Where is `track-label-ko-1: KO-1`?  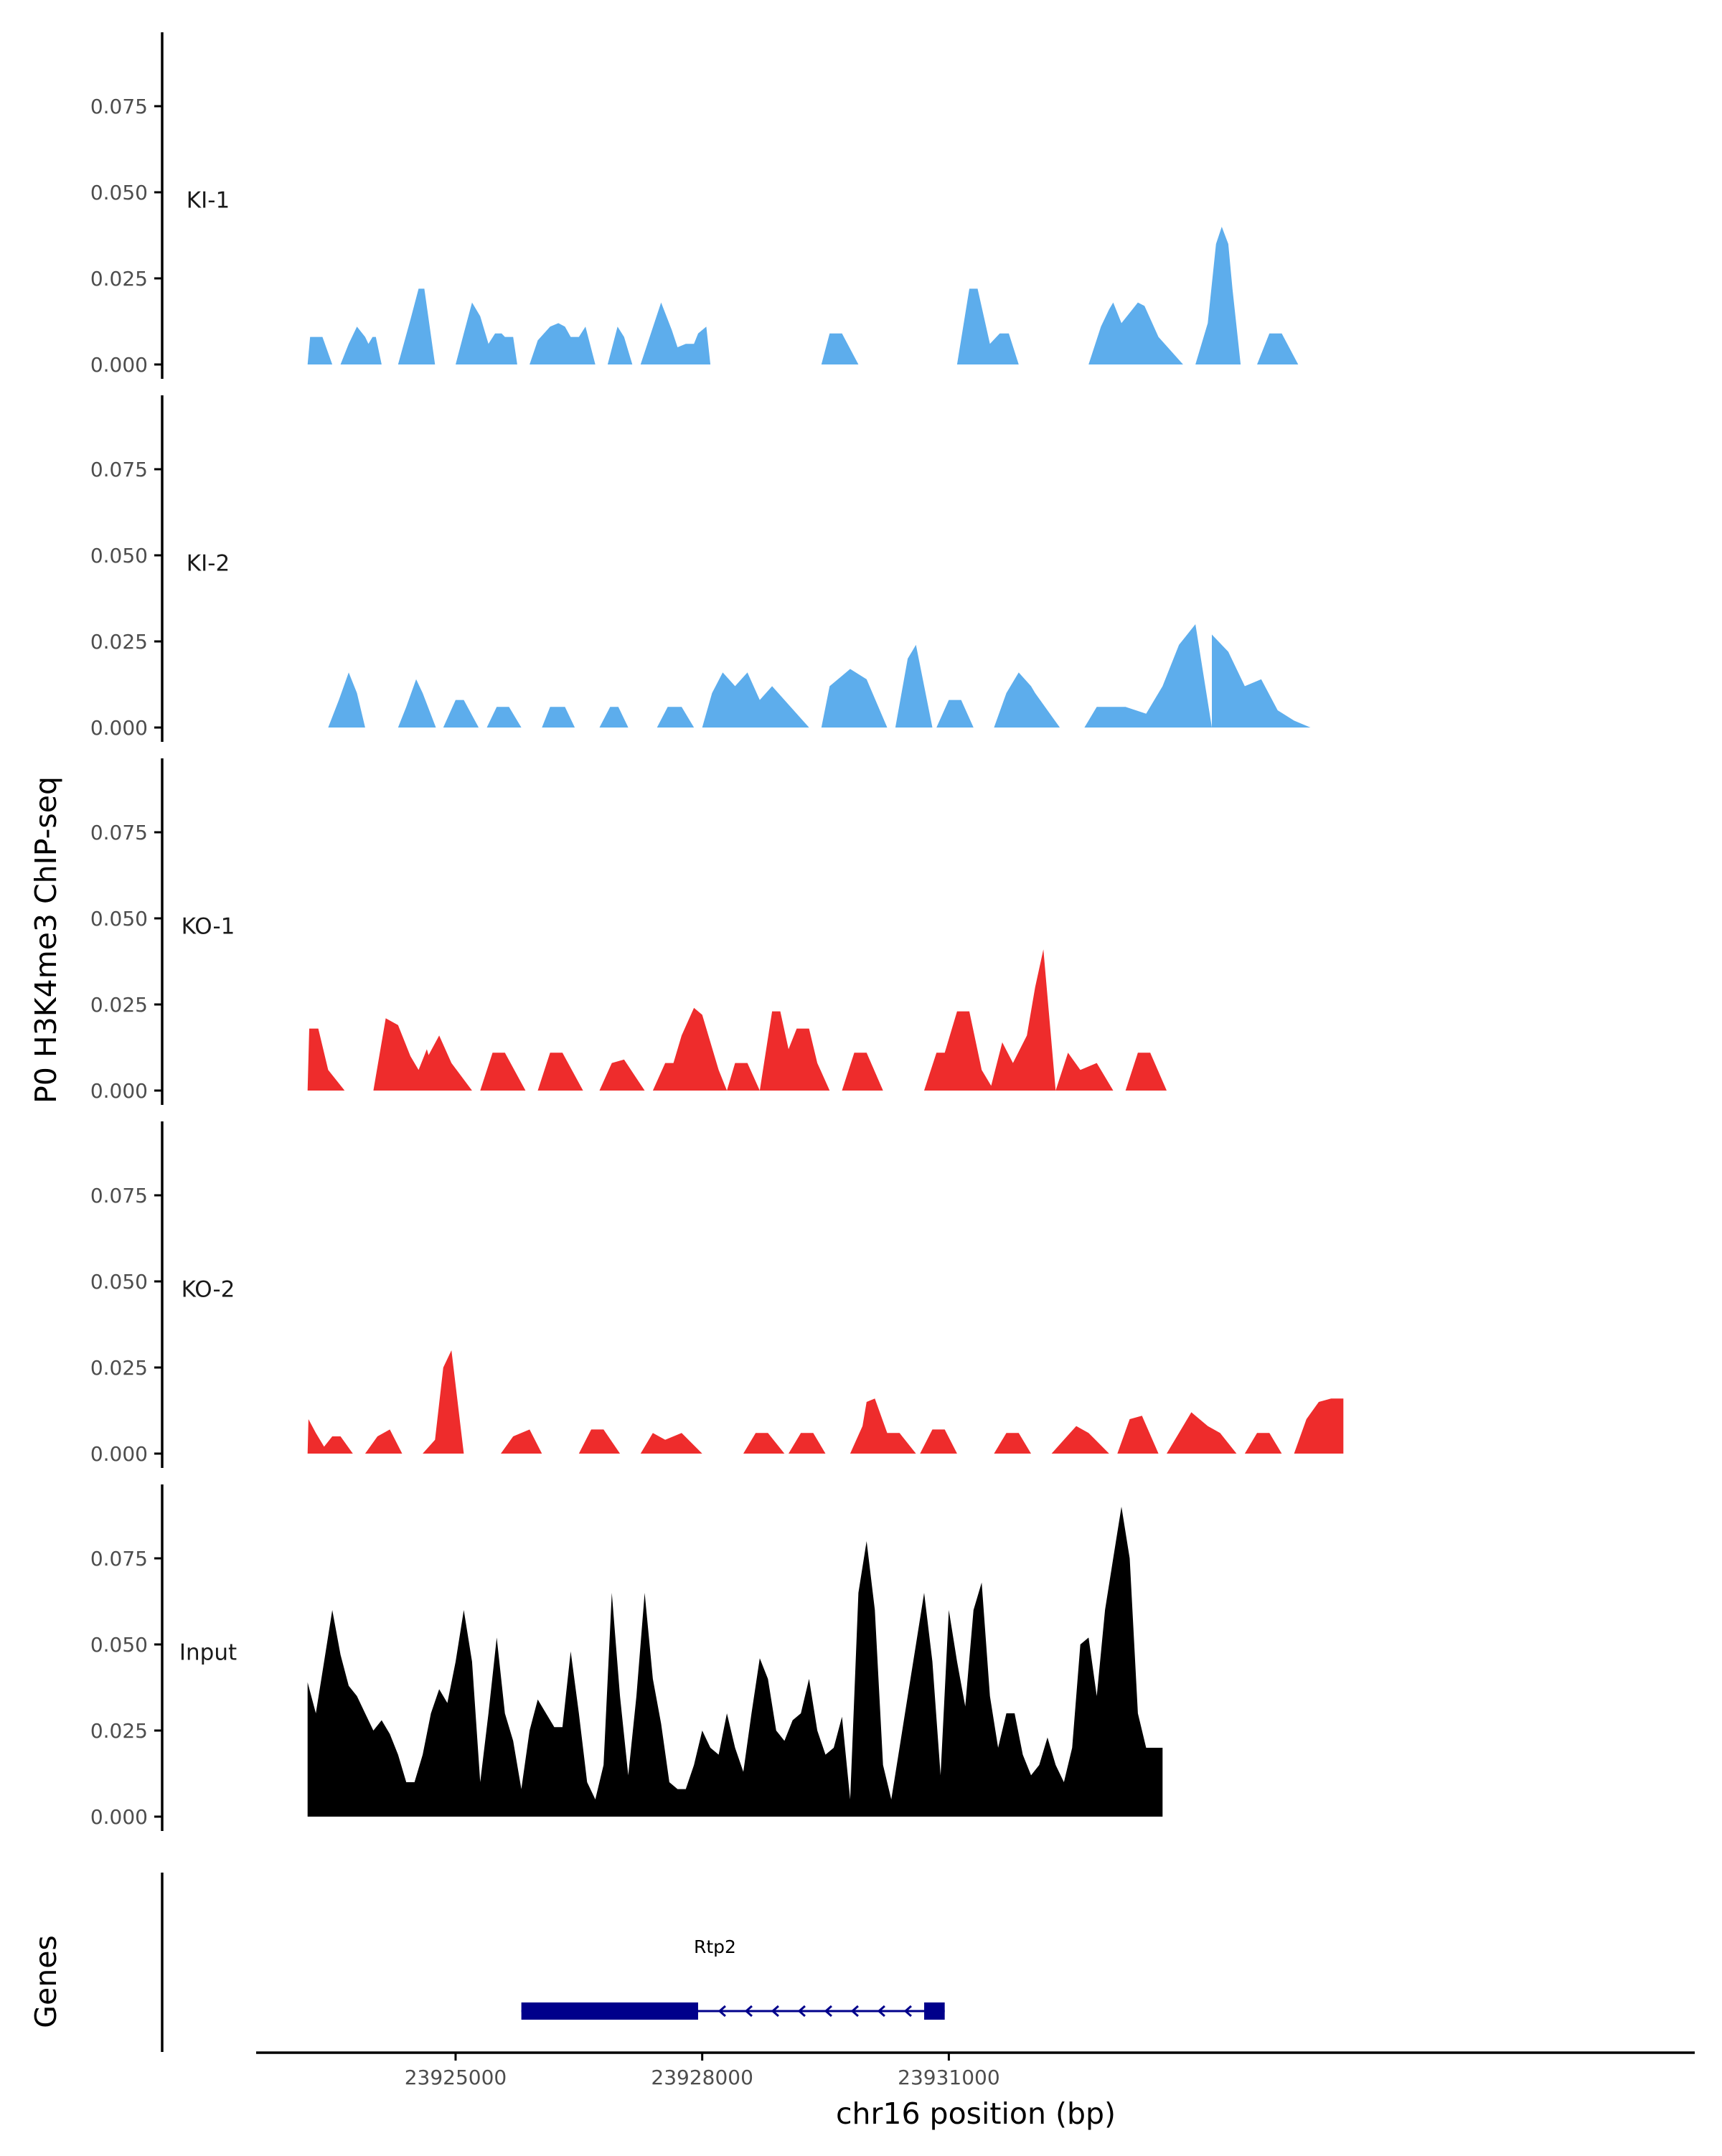 track-label-ko-1: KO-1 is located at coordinates (208, 927).